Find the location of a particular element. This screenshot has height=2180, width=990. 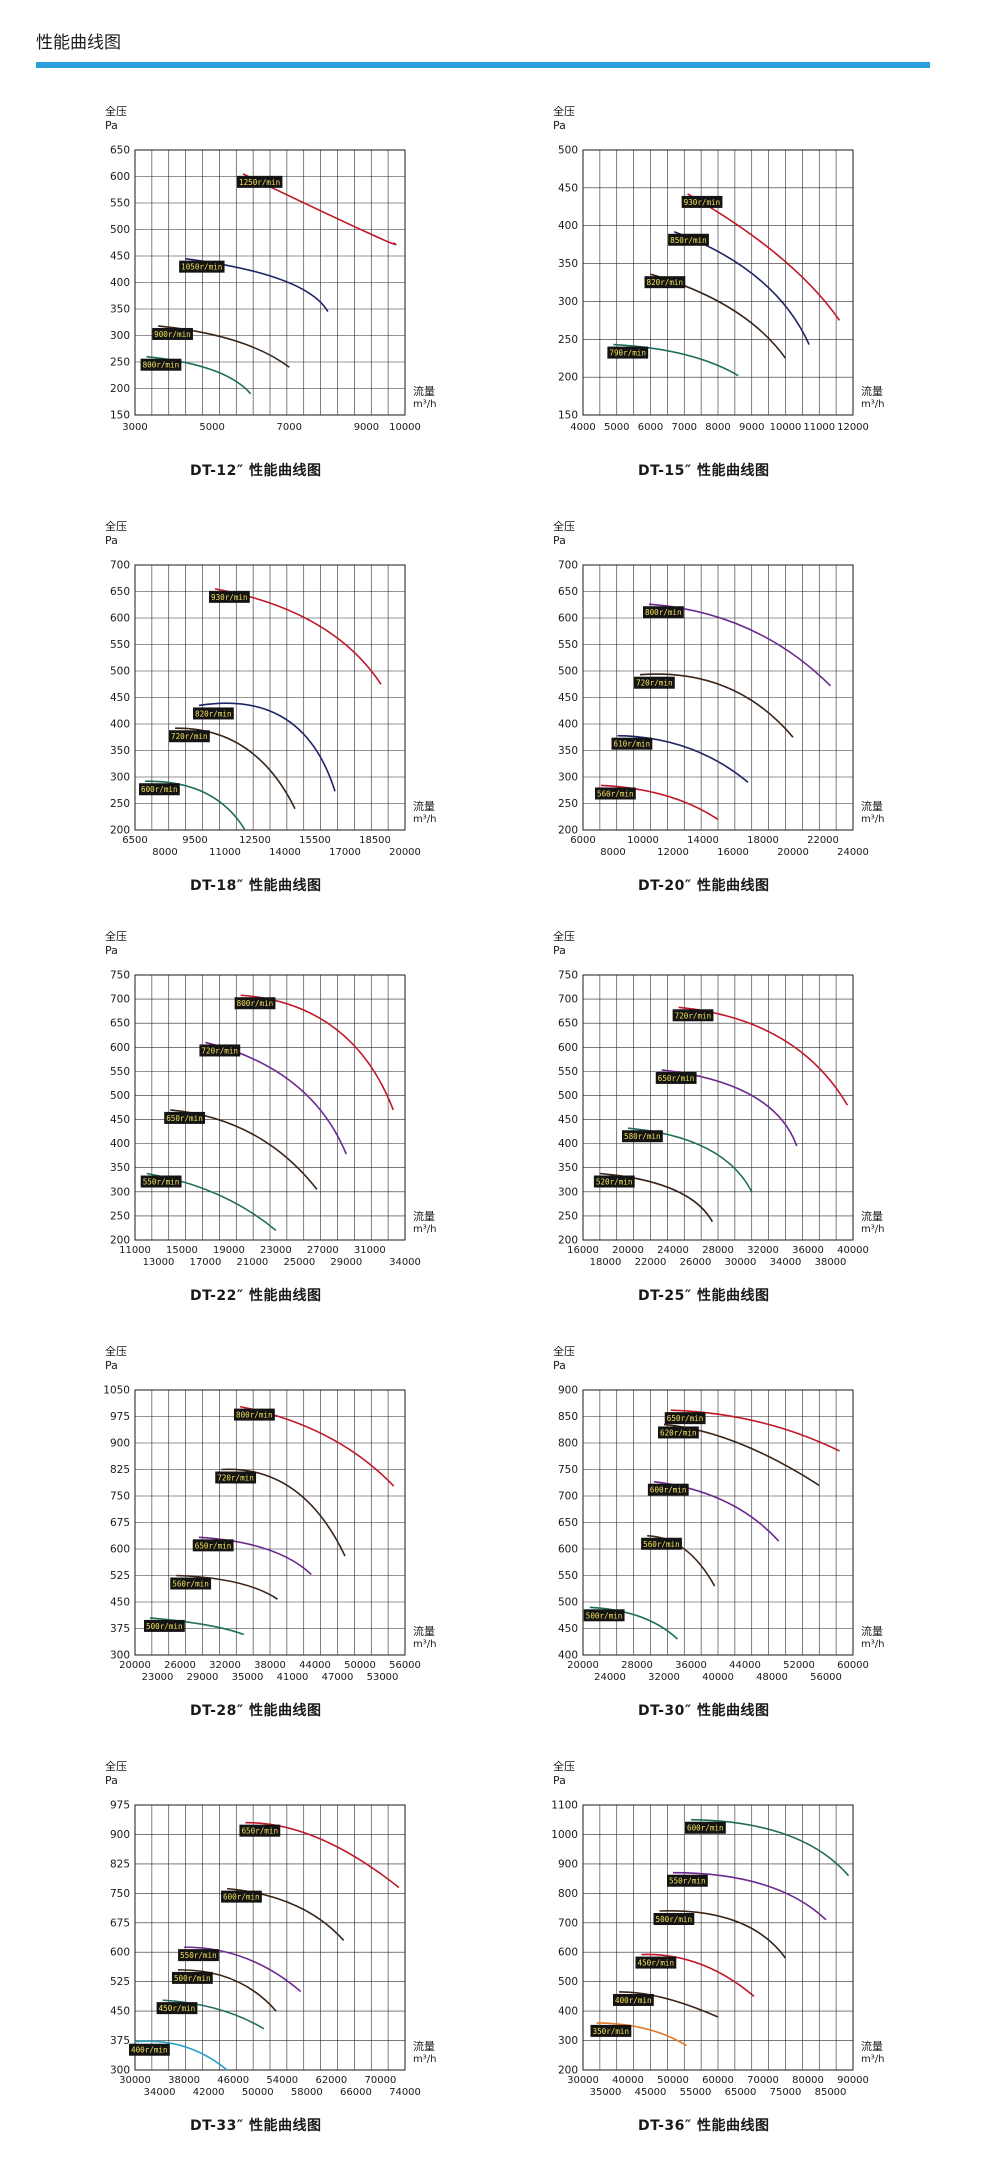

y-tick-label: 1000 is located at coordinates (564, 1835).